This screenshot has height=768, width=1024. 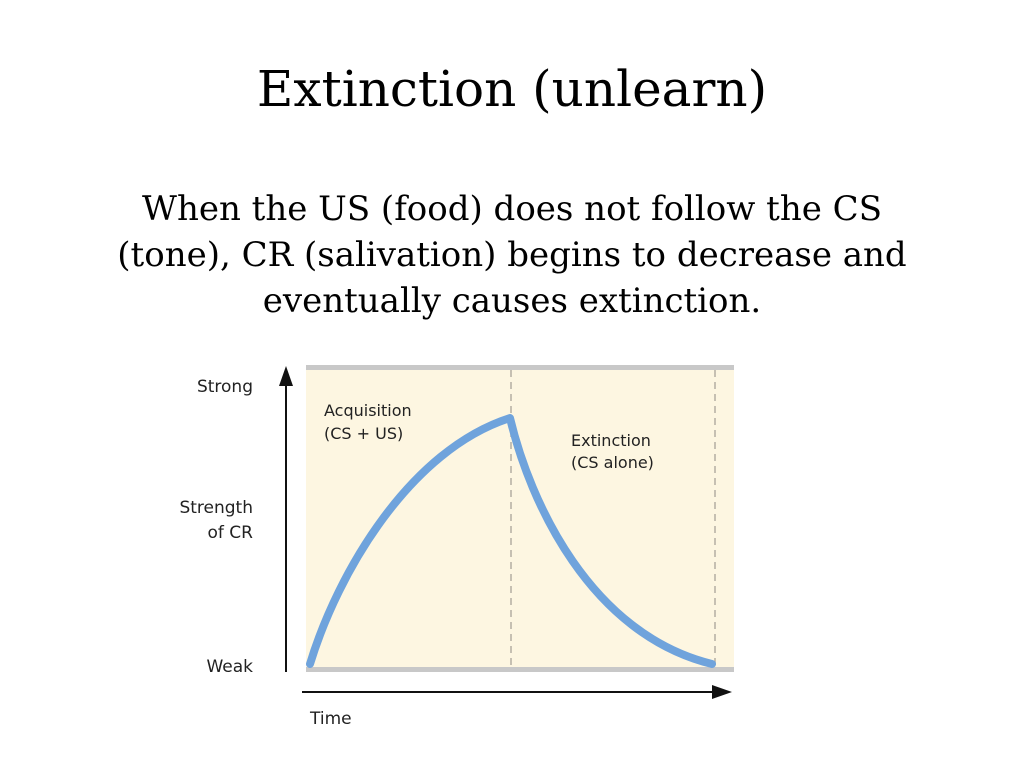 I want to click on x-axis-time-label: Time, so click(x=330, y=719).